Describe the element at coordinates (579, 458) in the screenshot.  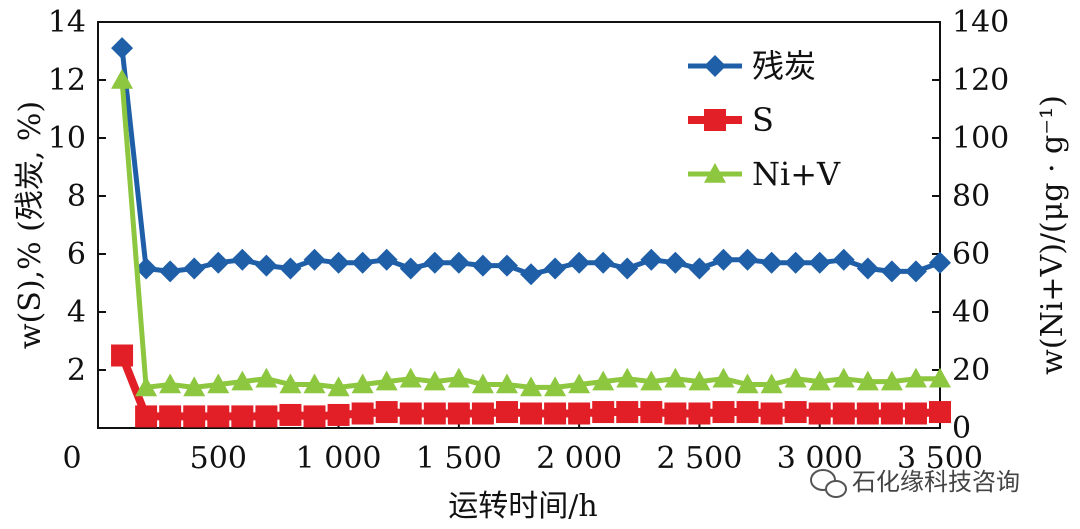
I see `x-tick-label: 2 000` at that location.